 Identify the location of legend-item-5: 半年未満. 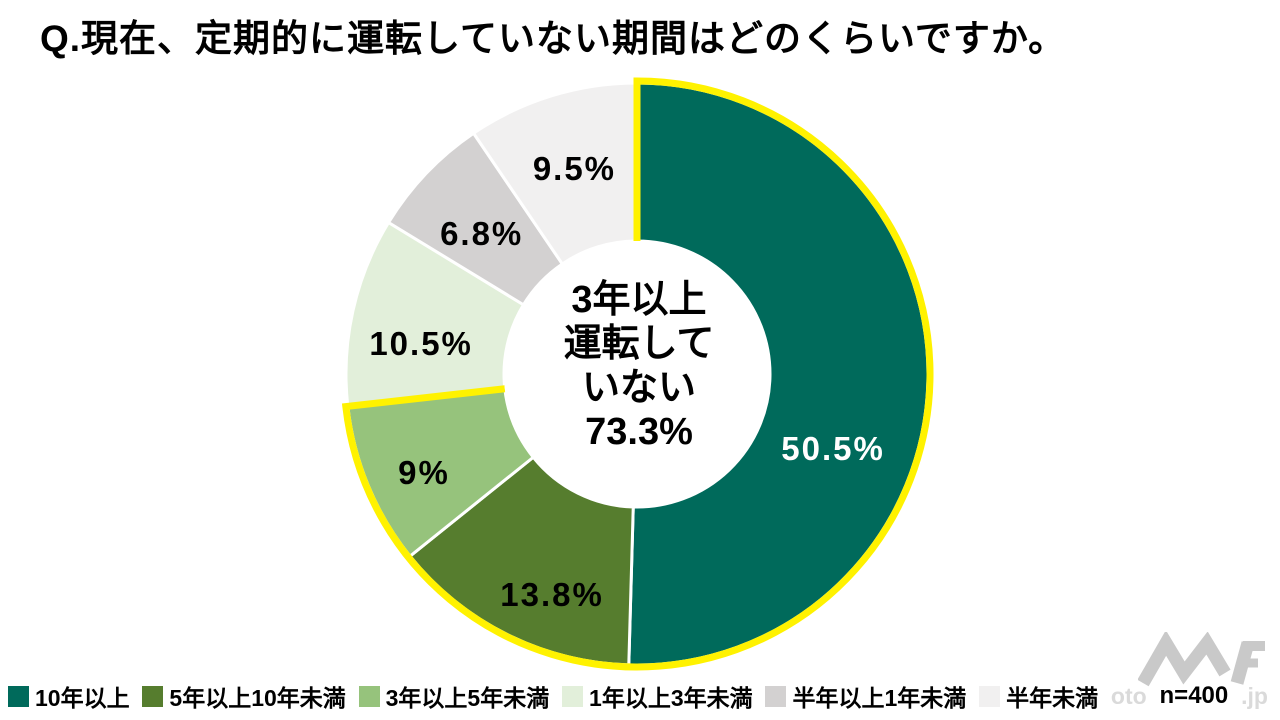
(1038, 696).